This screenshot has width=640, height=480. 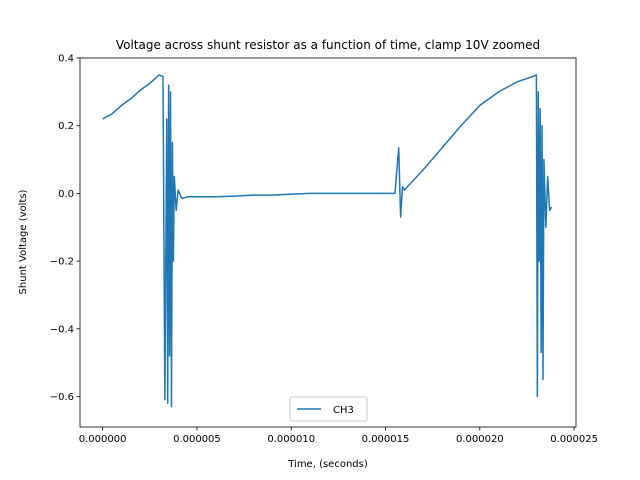 I want to click on x-tick-label: 0.000025, so click(x=574, y=439).